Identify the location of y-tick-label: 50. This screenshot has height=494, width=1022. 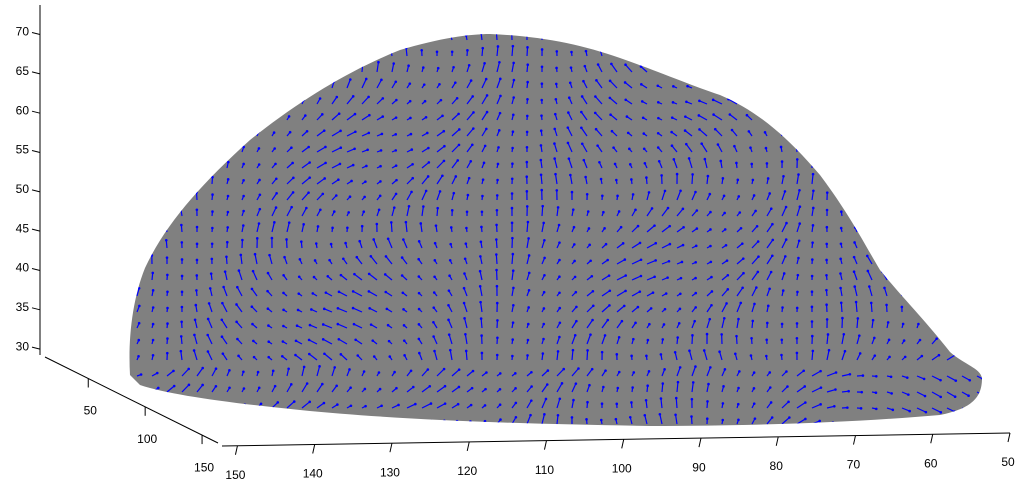
(91, 411).